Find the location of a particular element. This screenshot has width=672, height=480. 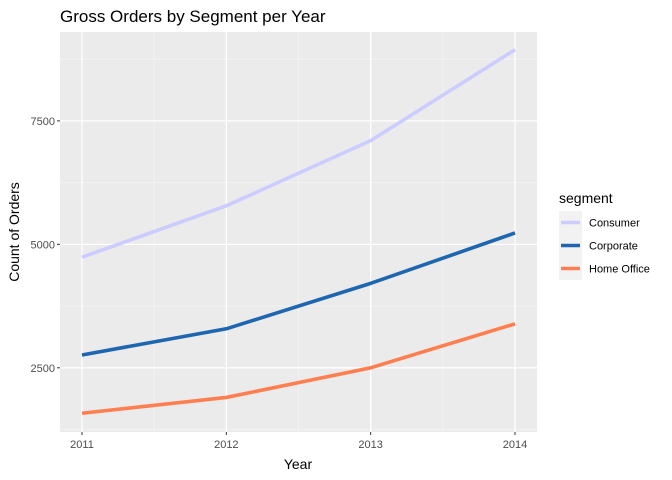

x-tick-label: 2013 is located at coordinates (370, 445).